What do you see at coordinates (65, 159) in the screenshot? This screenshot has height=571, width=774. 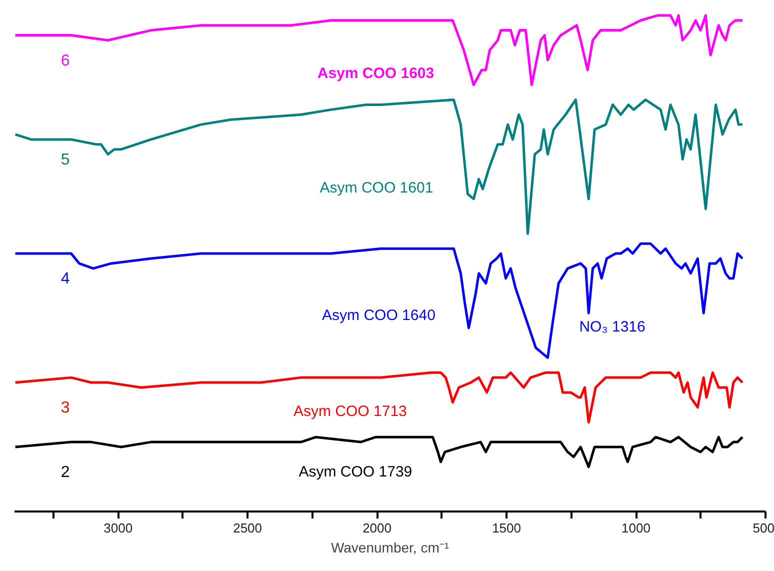 I see `series-label: 5` at bounding box center [65, 159].